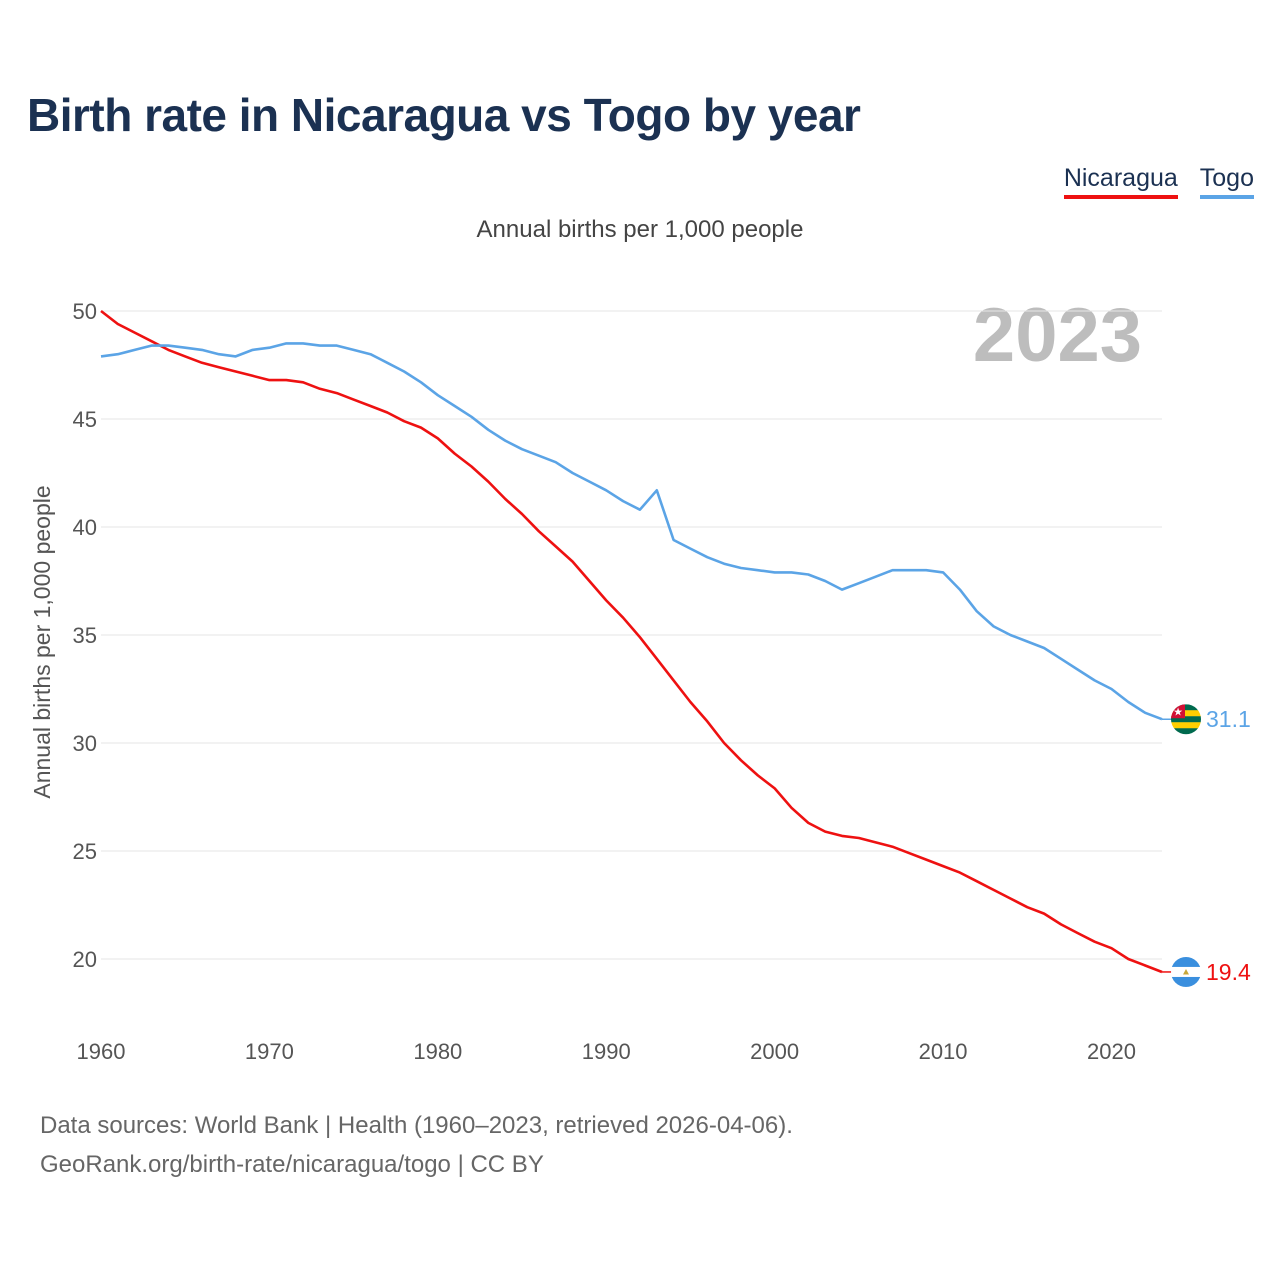  I want to click on x-tick-label-2000: 2000, so click(774, 1051).